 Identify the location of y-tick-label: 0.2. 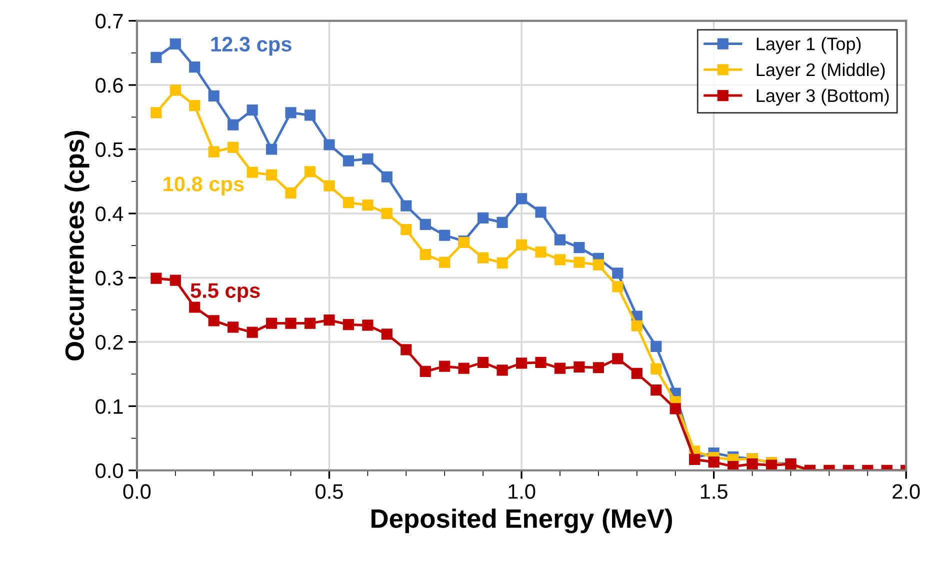
(109, 342).